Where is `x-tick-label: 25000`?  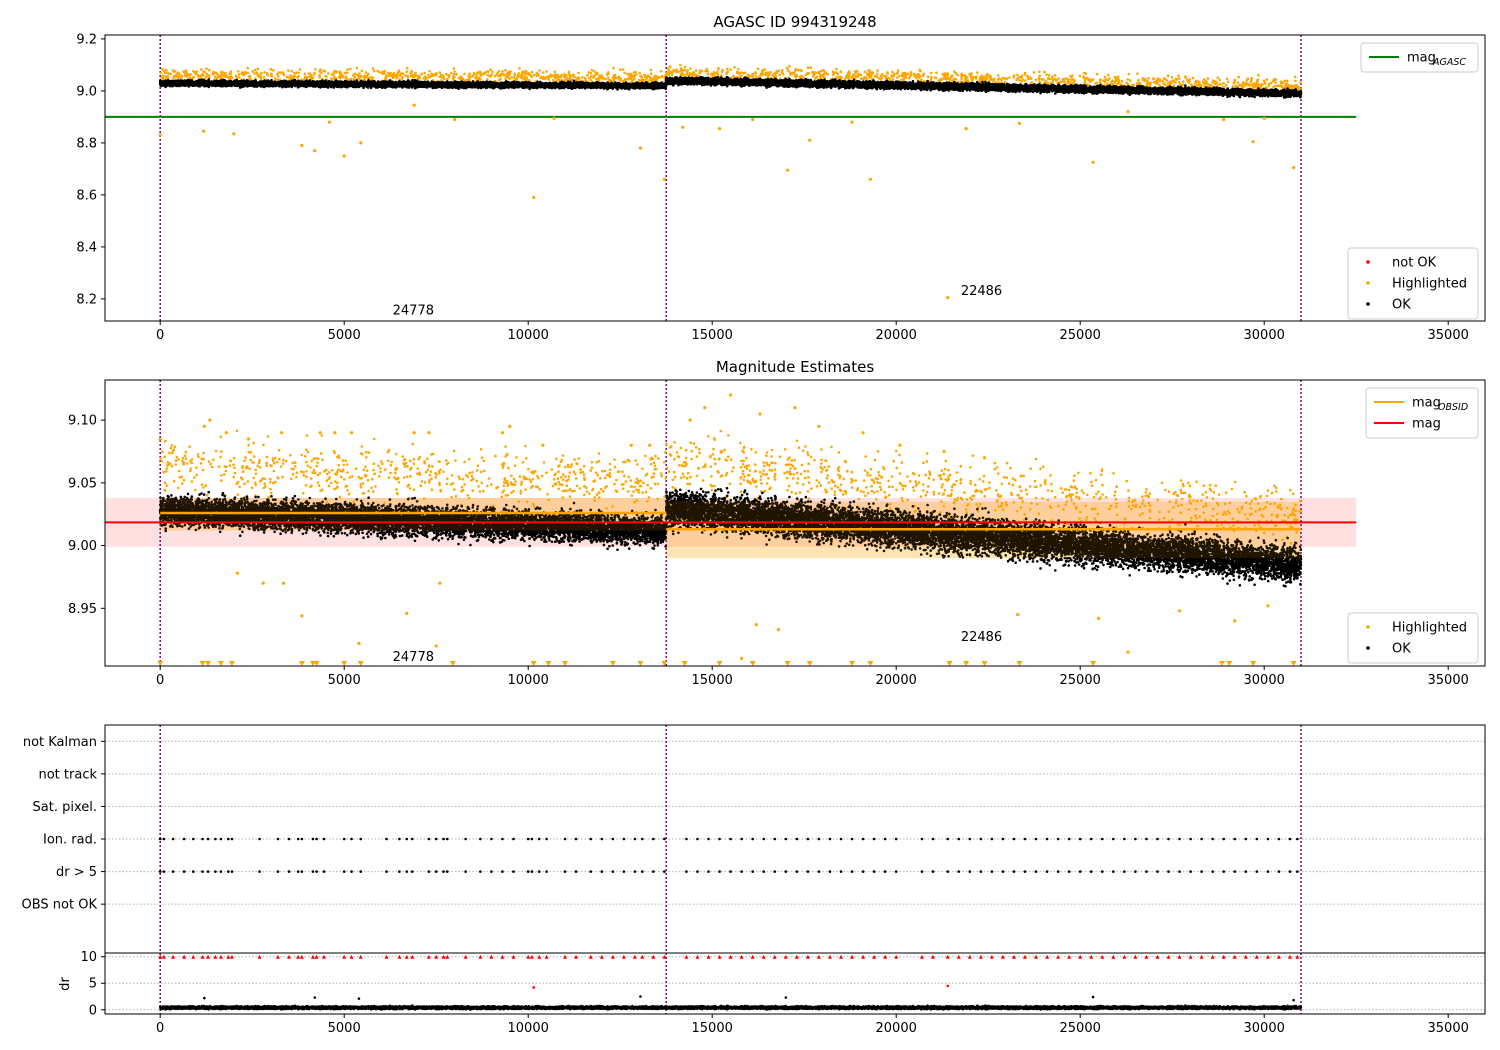
x-tick-label: 25000 is located at coordinates (1080, 335).